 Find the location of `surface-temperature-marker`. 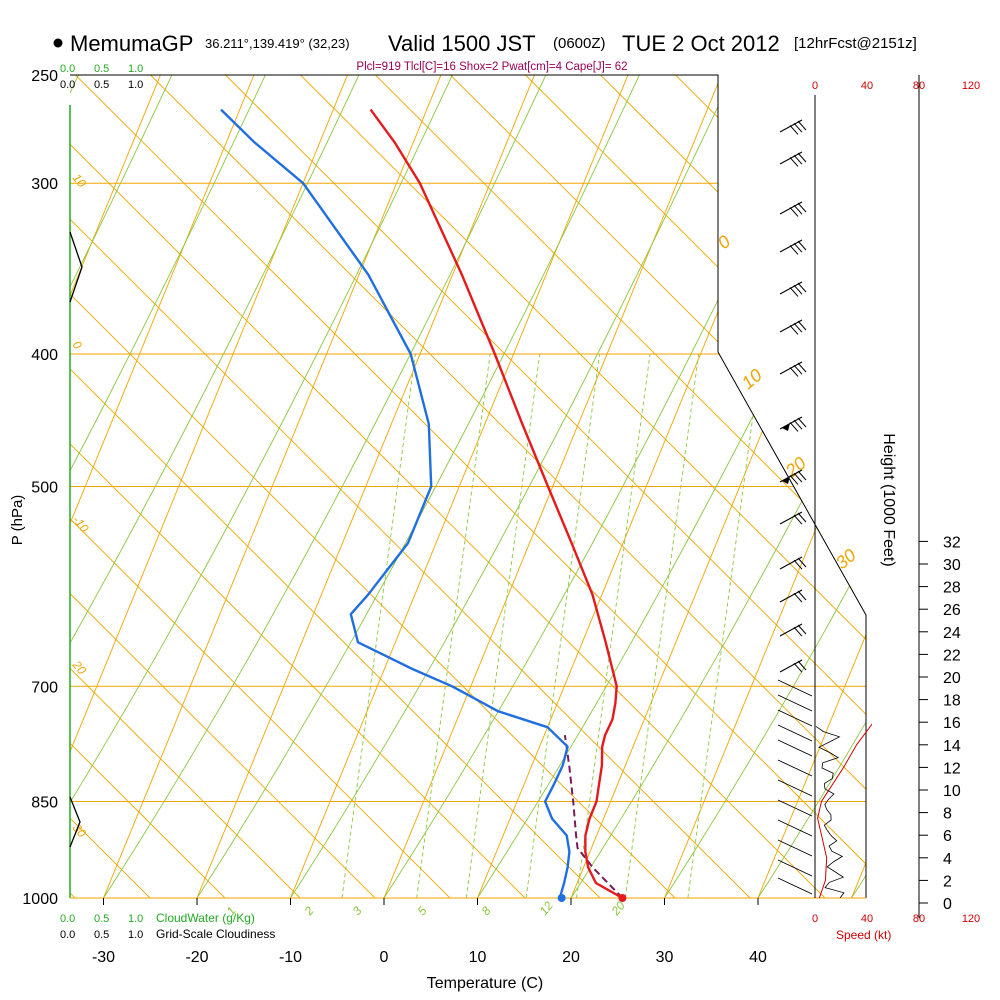

surface-temperature-marker is located at coordinates (622, 898).